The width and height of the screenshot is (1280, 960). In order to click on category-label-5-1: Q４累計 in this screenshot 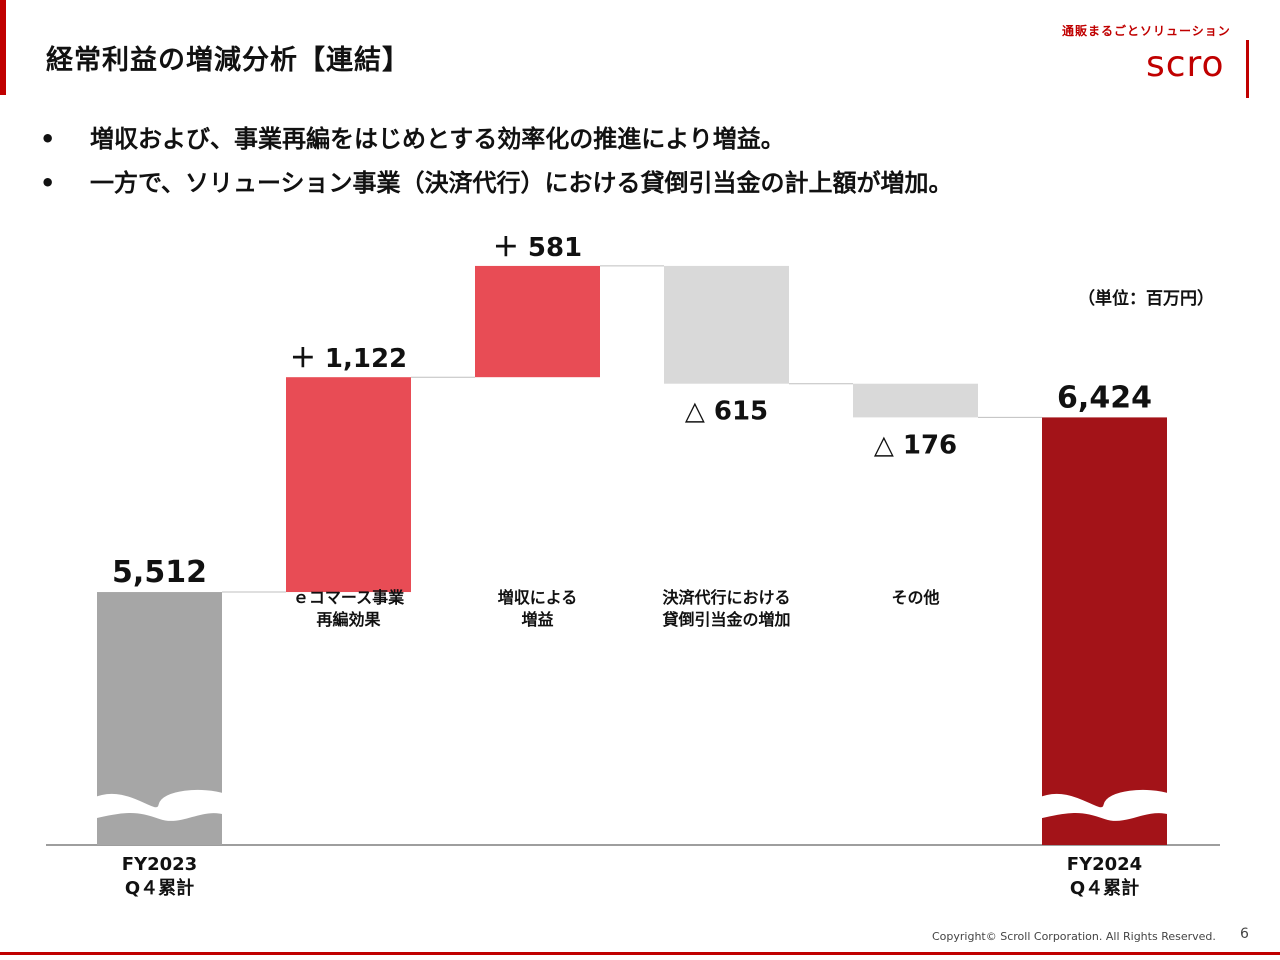, I will do `click(1104, 888)`.